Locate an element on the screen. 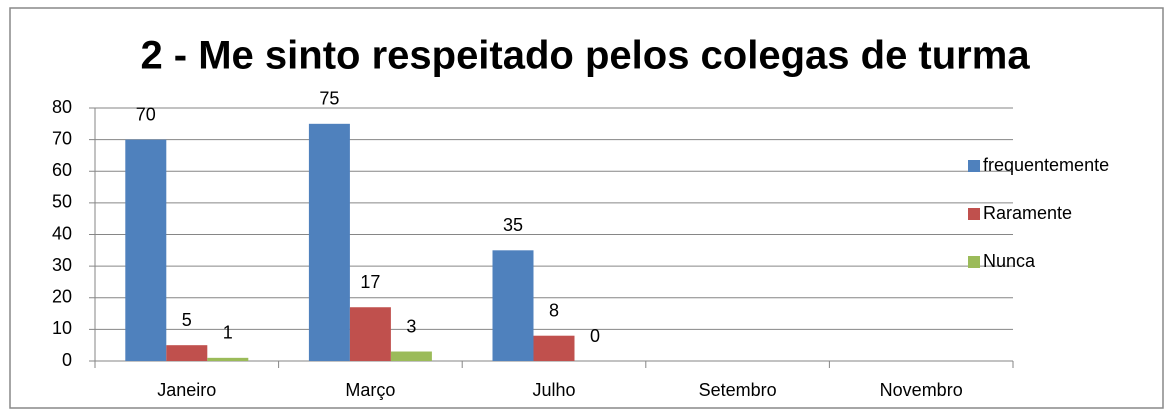 Image resolution: width=1173 pixels, height=414 pixels. y-tick-label: 50 is located at coordinates (62, 202).